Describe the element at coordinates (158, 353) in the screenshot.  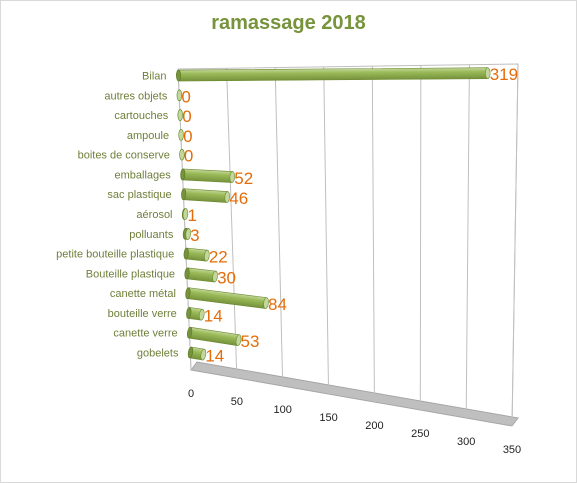
I see `category-label: gobelets` at that location.